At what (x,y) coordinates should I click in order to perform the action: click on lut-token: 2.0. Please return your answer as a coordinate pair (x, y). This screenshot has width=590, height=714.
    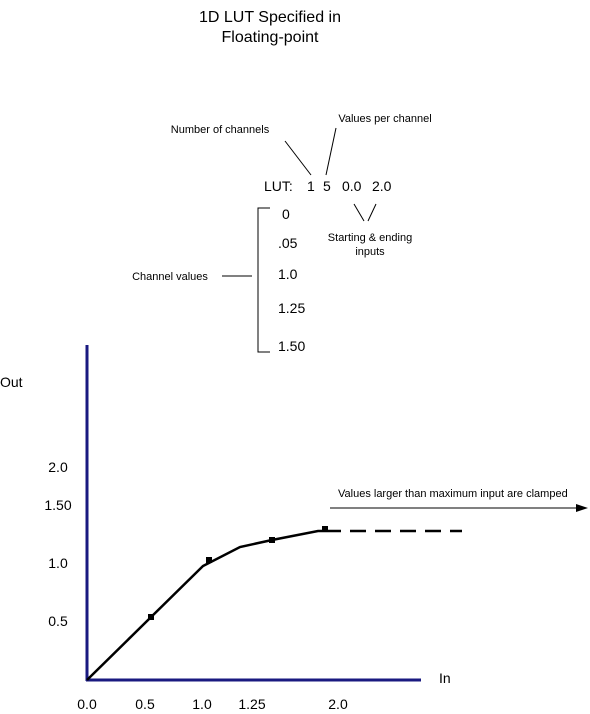
    Looking at the image, I should click on (382, 186).